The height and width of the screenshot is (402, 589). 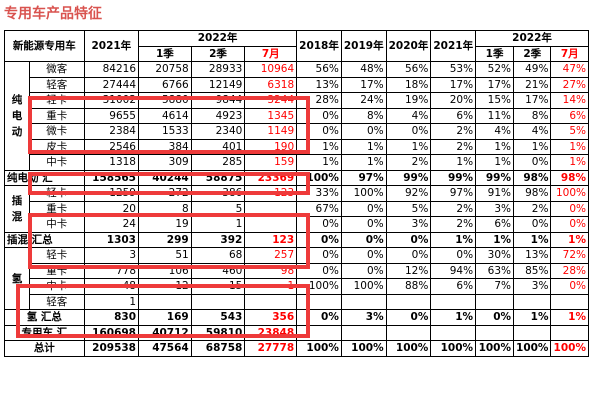 What do you see at coordinates (165, 69) in the screenshot?
I see `cell-q1: 20758` at bounding box center [165, 69].